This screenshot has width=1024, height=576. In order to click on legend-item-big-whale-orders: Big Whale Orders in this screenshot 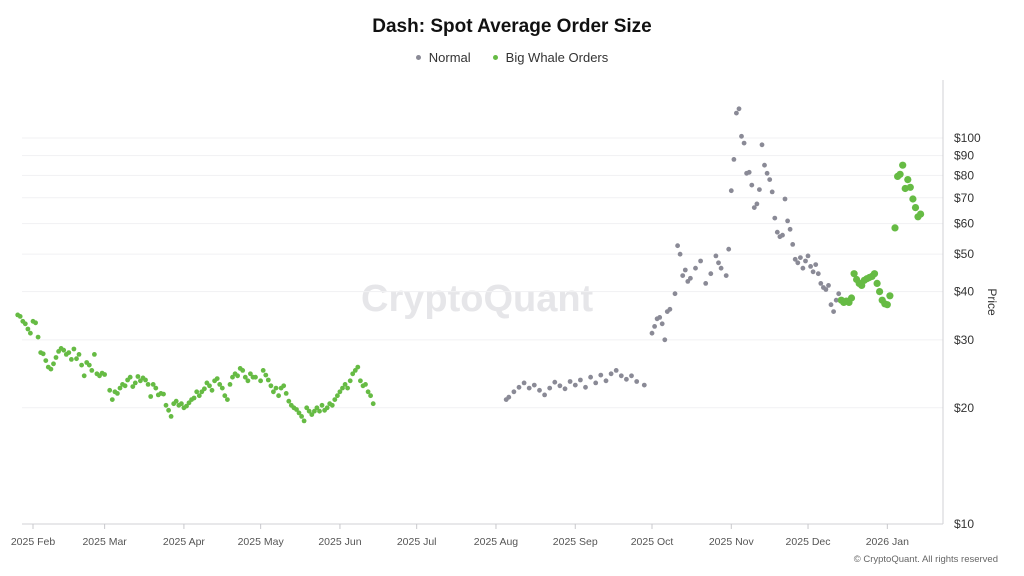, I will do `click(550, 57)`.